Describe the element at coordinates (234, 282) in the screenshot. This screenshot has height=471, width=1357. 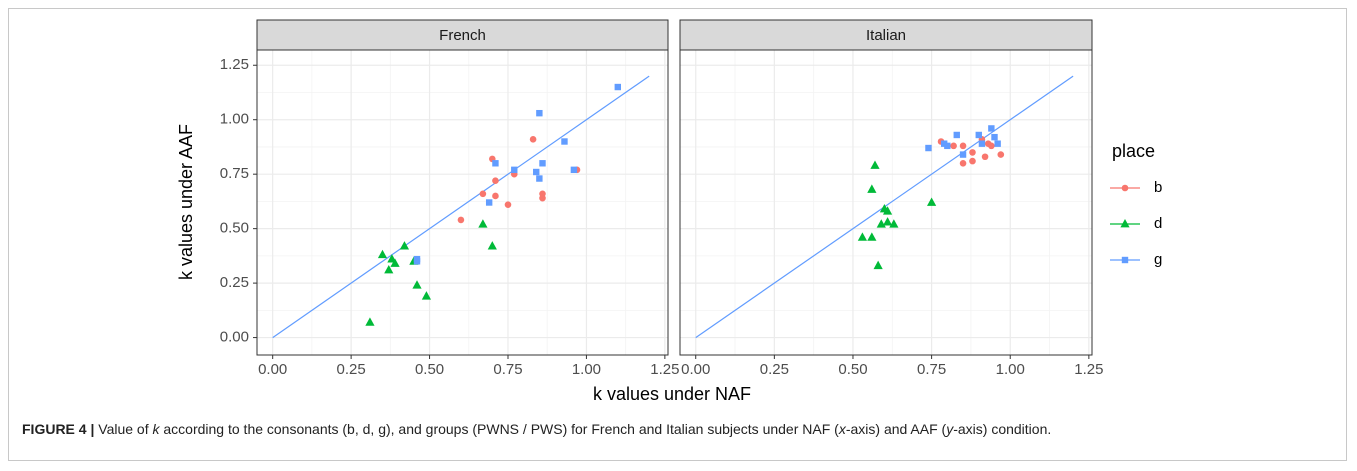
I see `y-tick-label: 0.25` at that location.